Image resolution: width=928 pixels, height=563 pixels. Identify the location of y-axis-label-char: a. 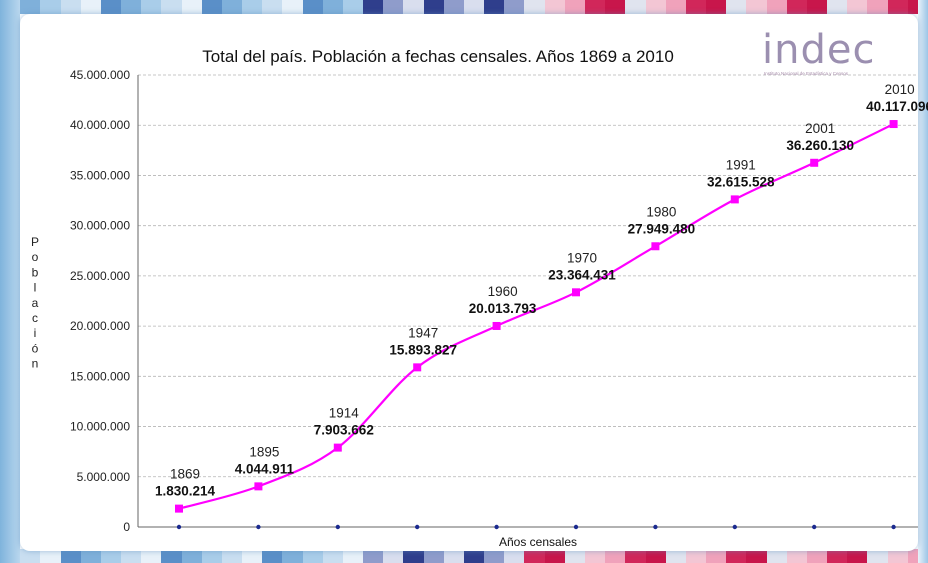
(35, 303).